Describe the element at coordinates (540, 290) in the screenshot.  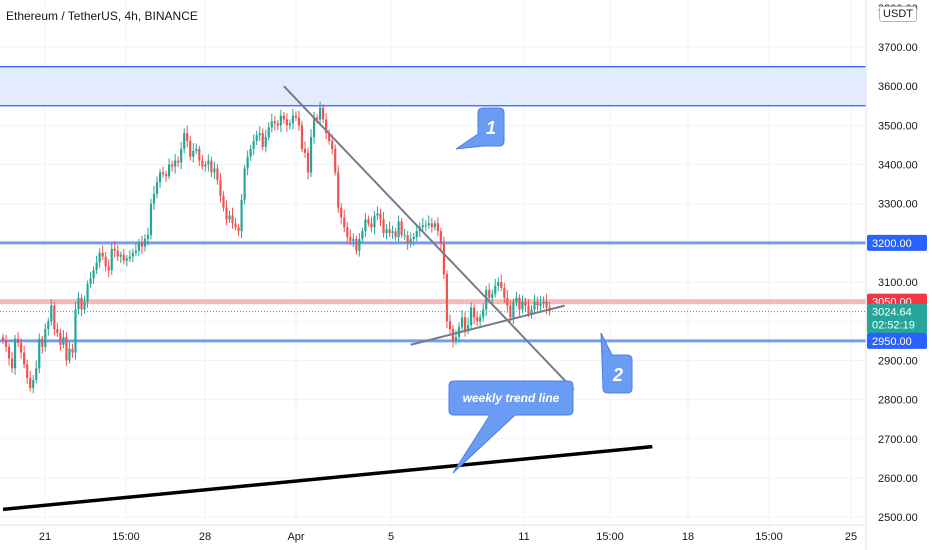
I see `callouts: 1 2 weekly trend line` at that location.